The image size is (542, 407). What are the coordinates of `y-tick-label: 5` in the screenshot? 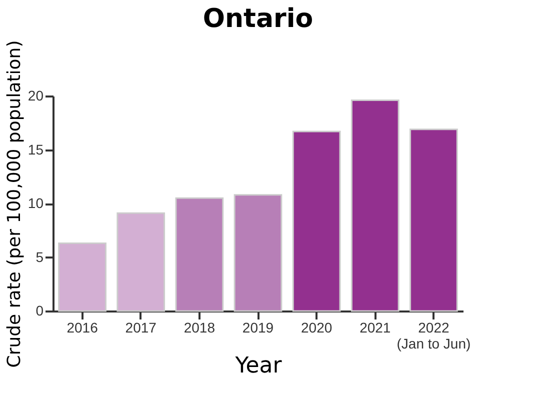 It's located at (40, 256).